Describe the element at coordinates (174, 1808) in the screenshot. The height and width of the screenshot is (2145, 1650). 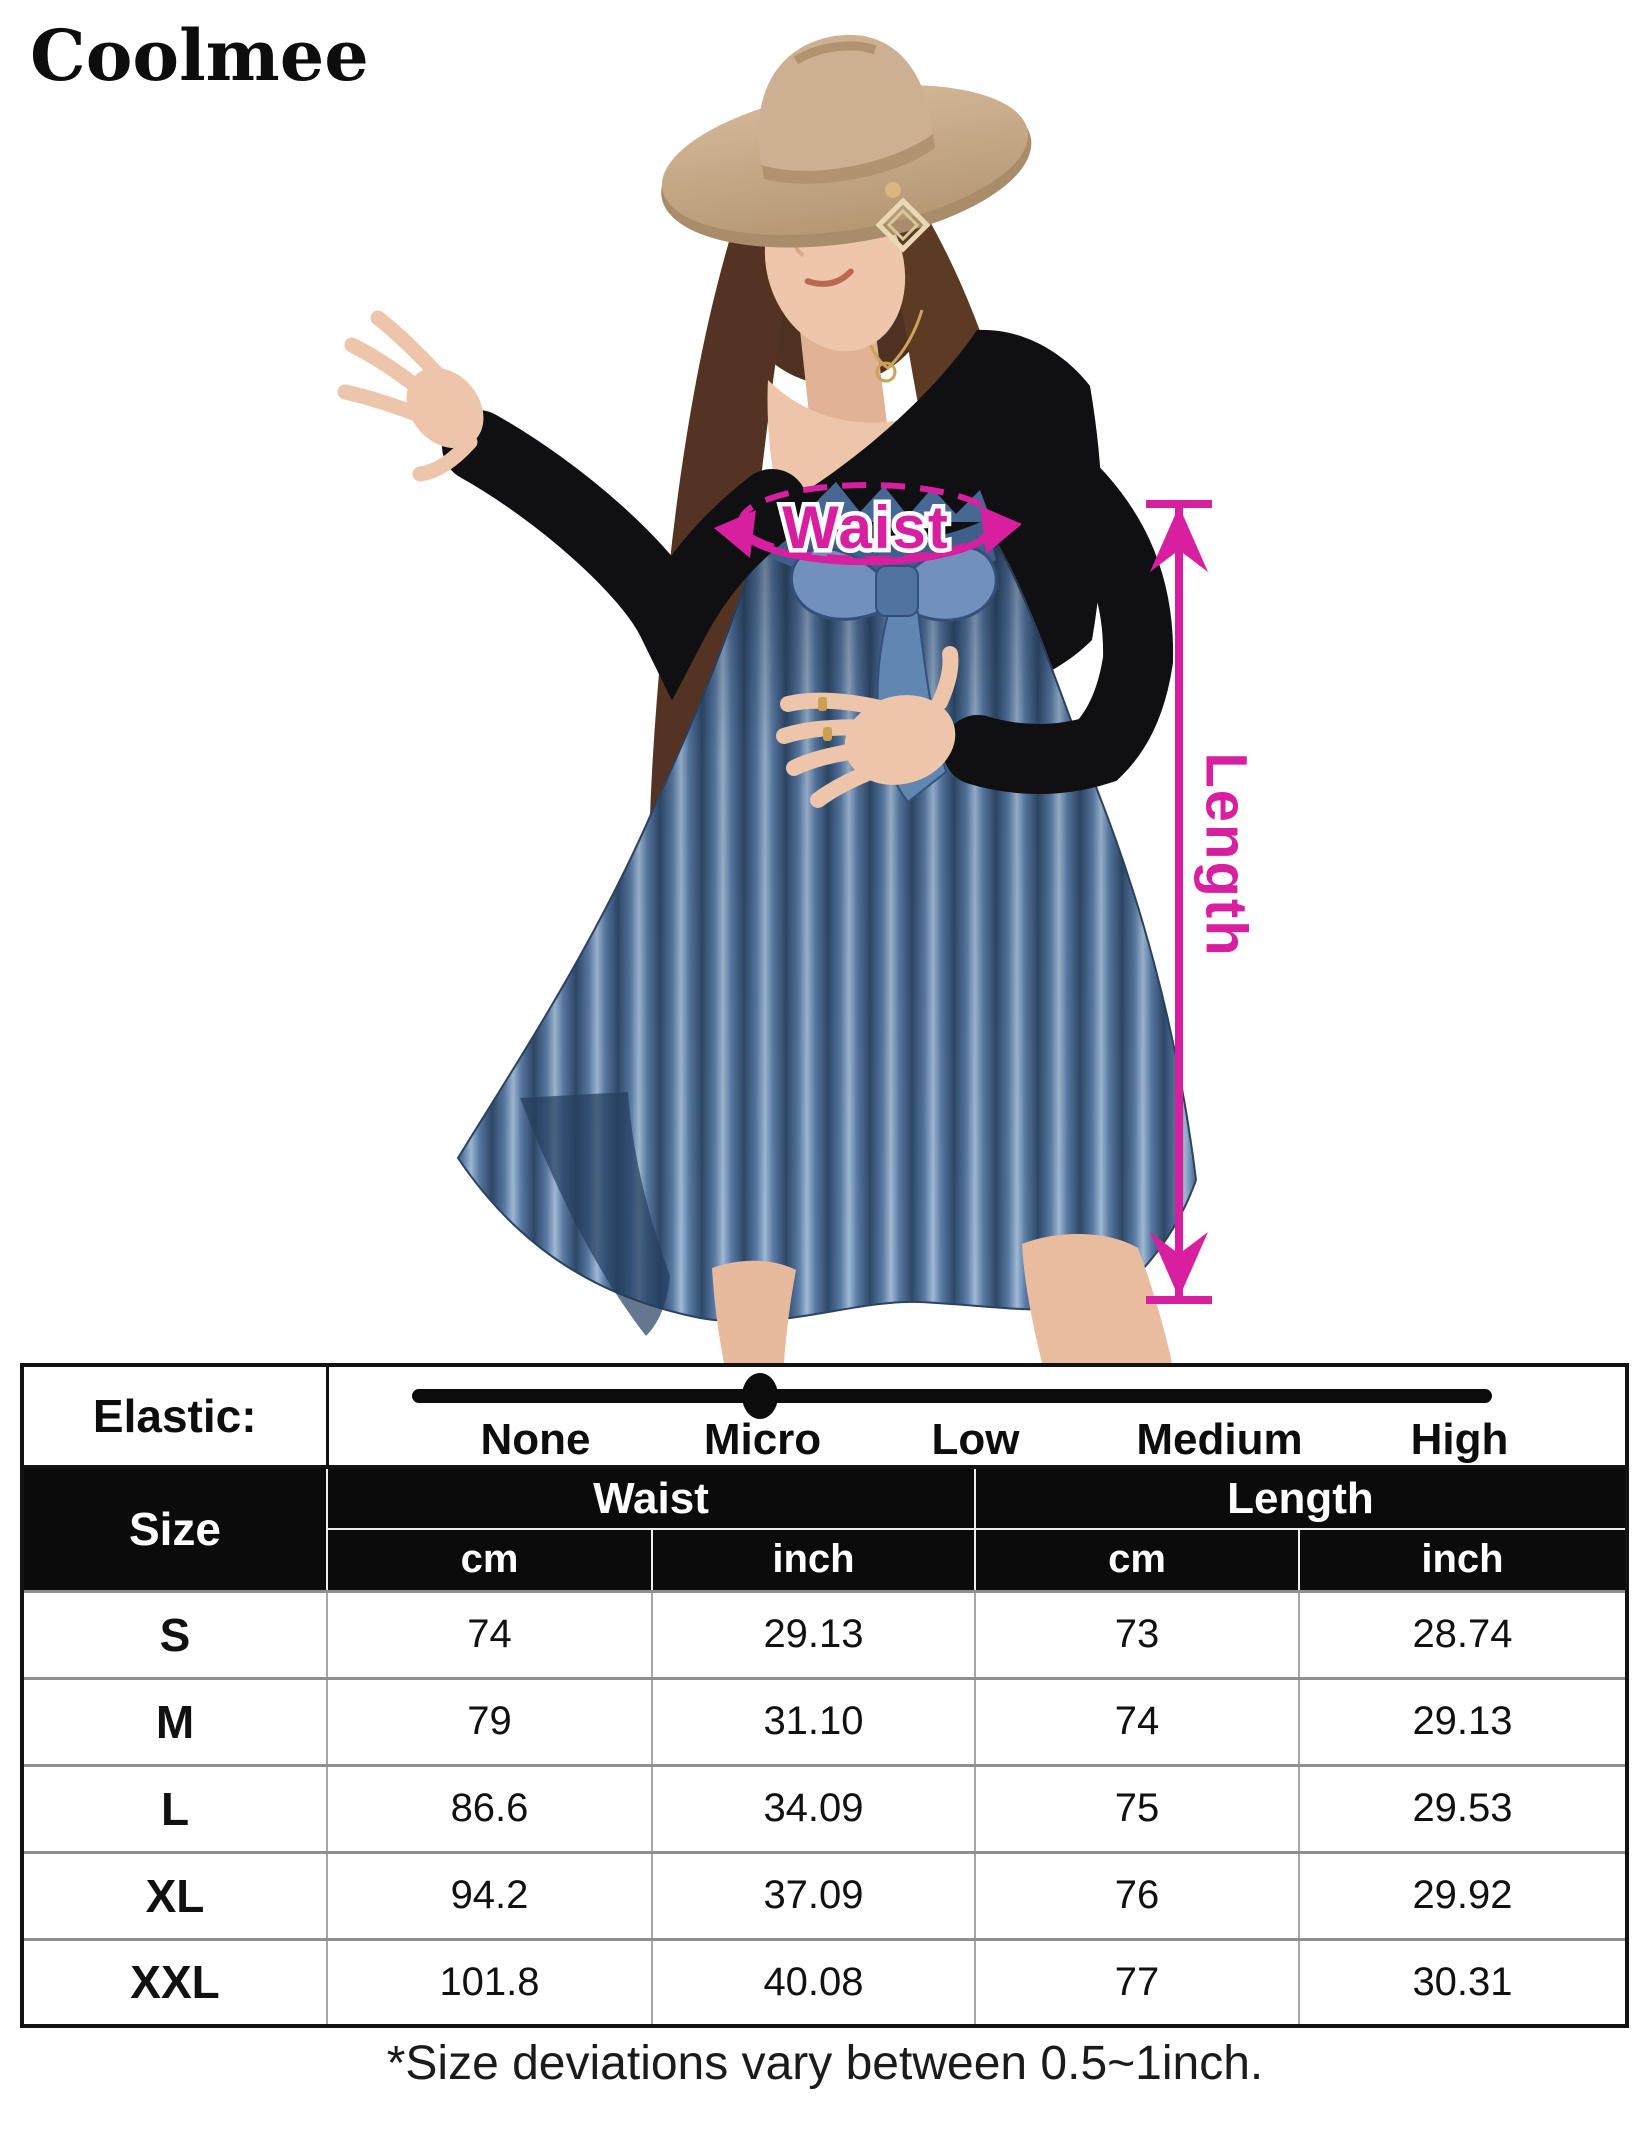
I see `size-cell: L` at that location.